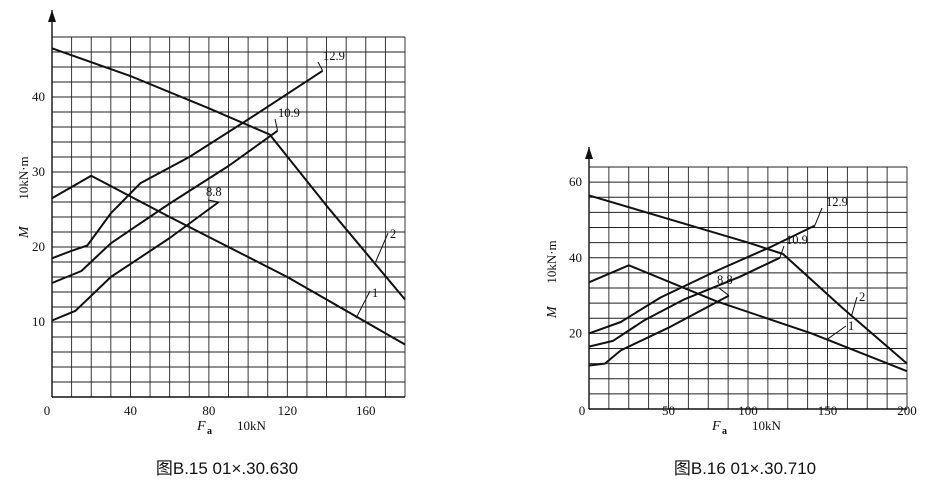 The width and height of the screenshot is (928, 484). I want to click on chart-1-series-12-9-leader, so click(320, 66).